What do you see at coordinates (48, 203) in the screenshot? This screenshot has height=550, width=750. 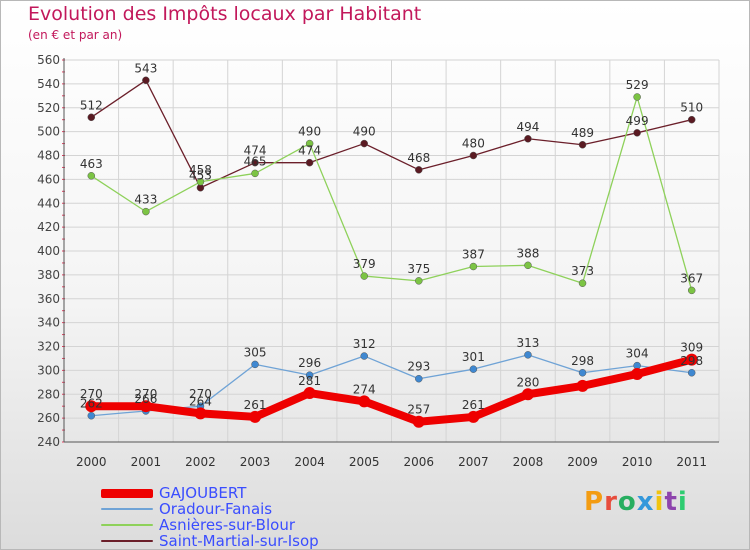 I see `y-tick-label: 440` at bounding box center [48, 203].